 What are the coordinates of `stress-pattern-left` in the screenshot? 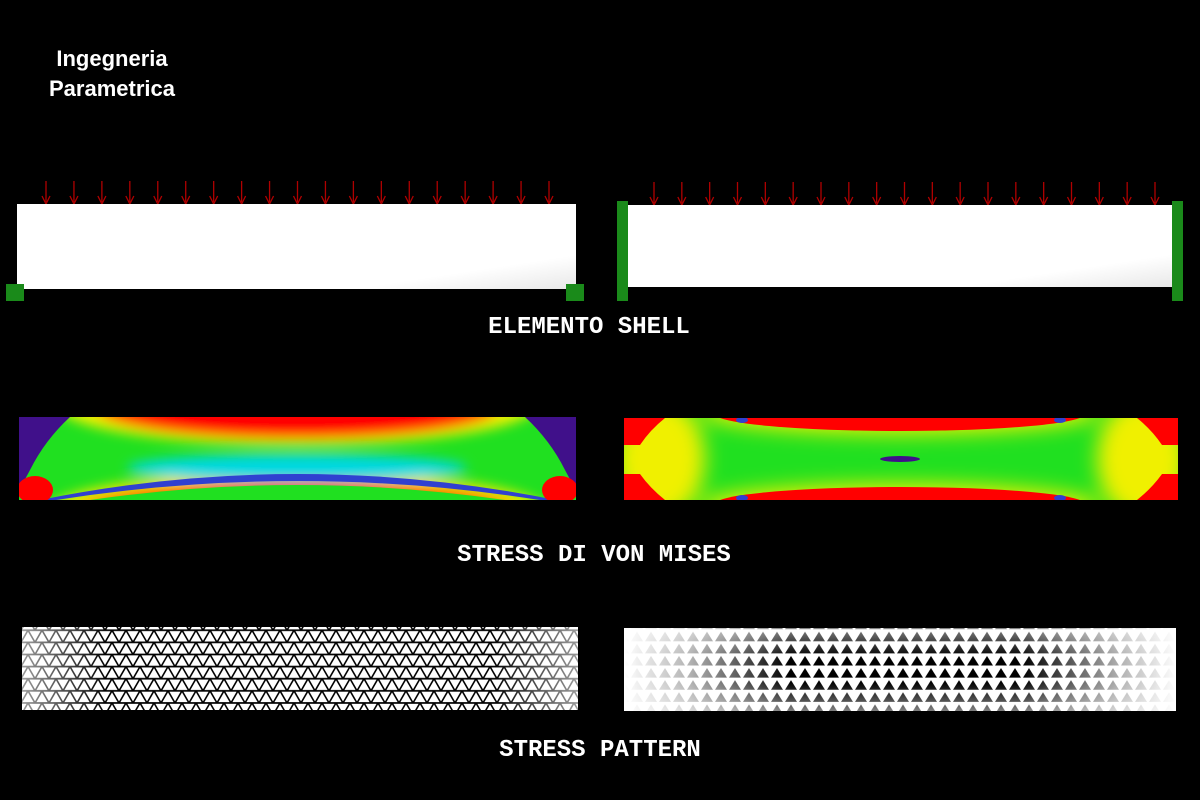 It's located at (300, 668).